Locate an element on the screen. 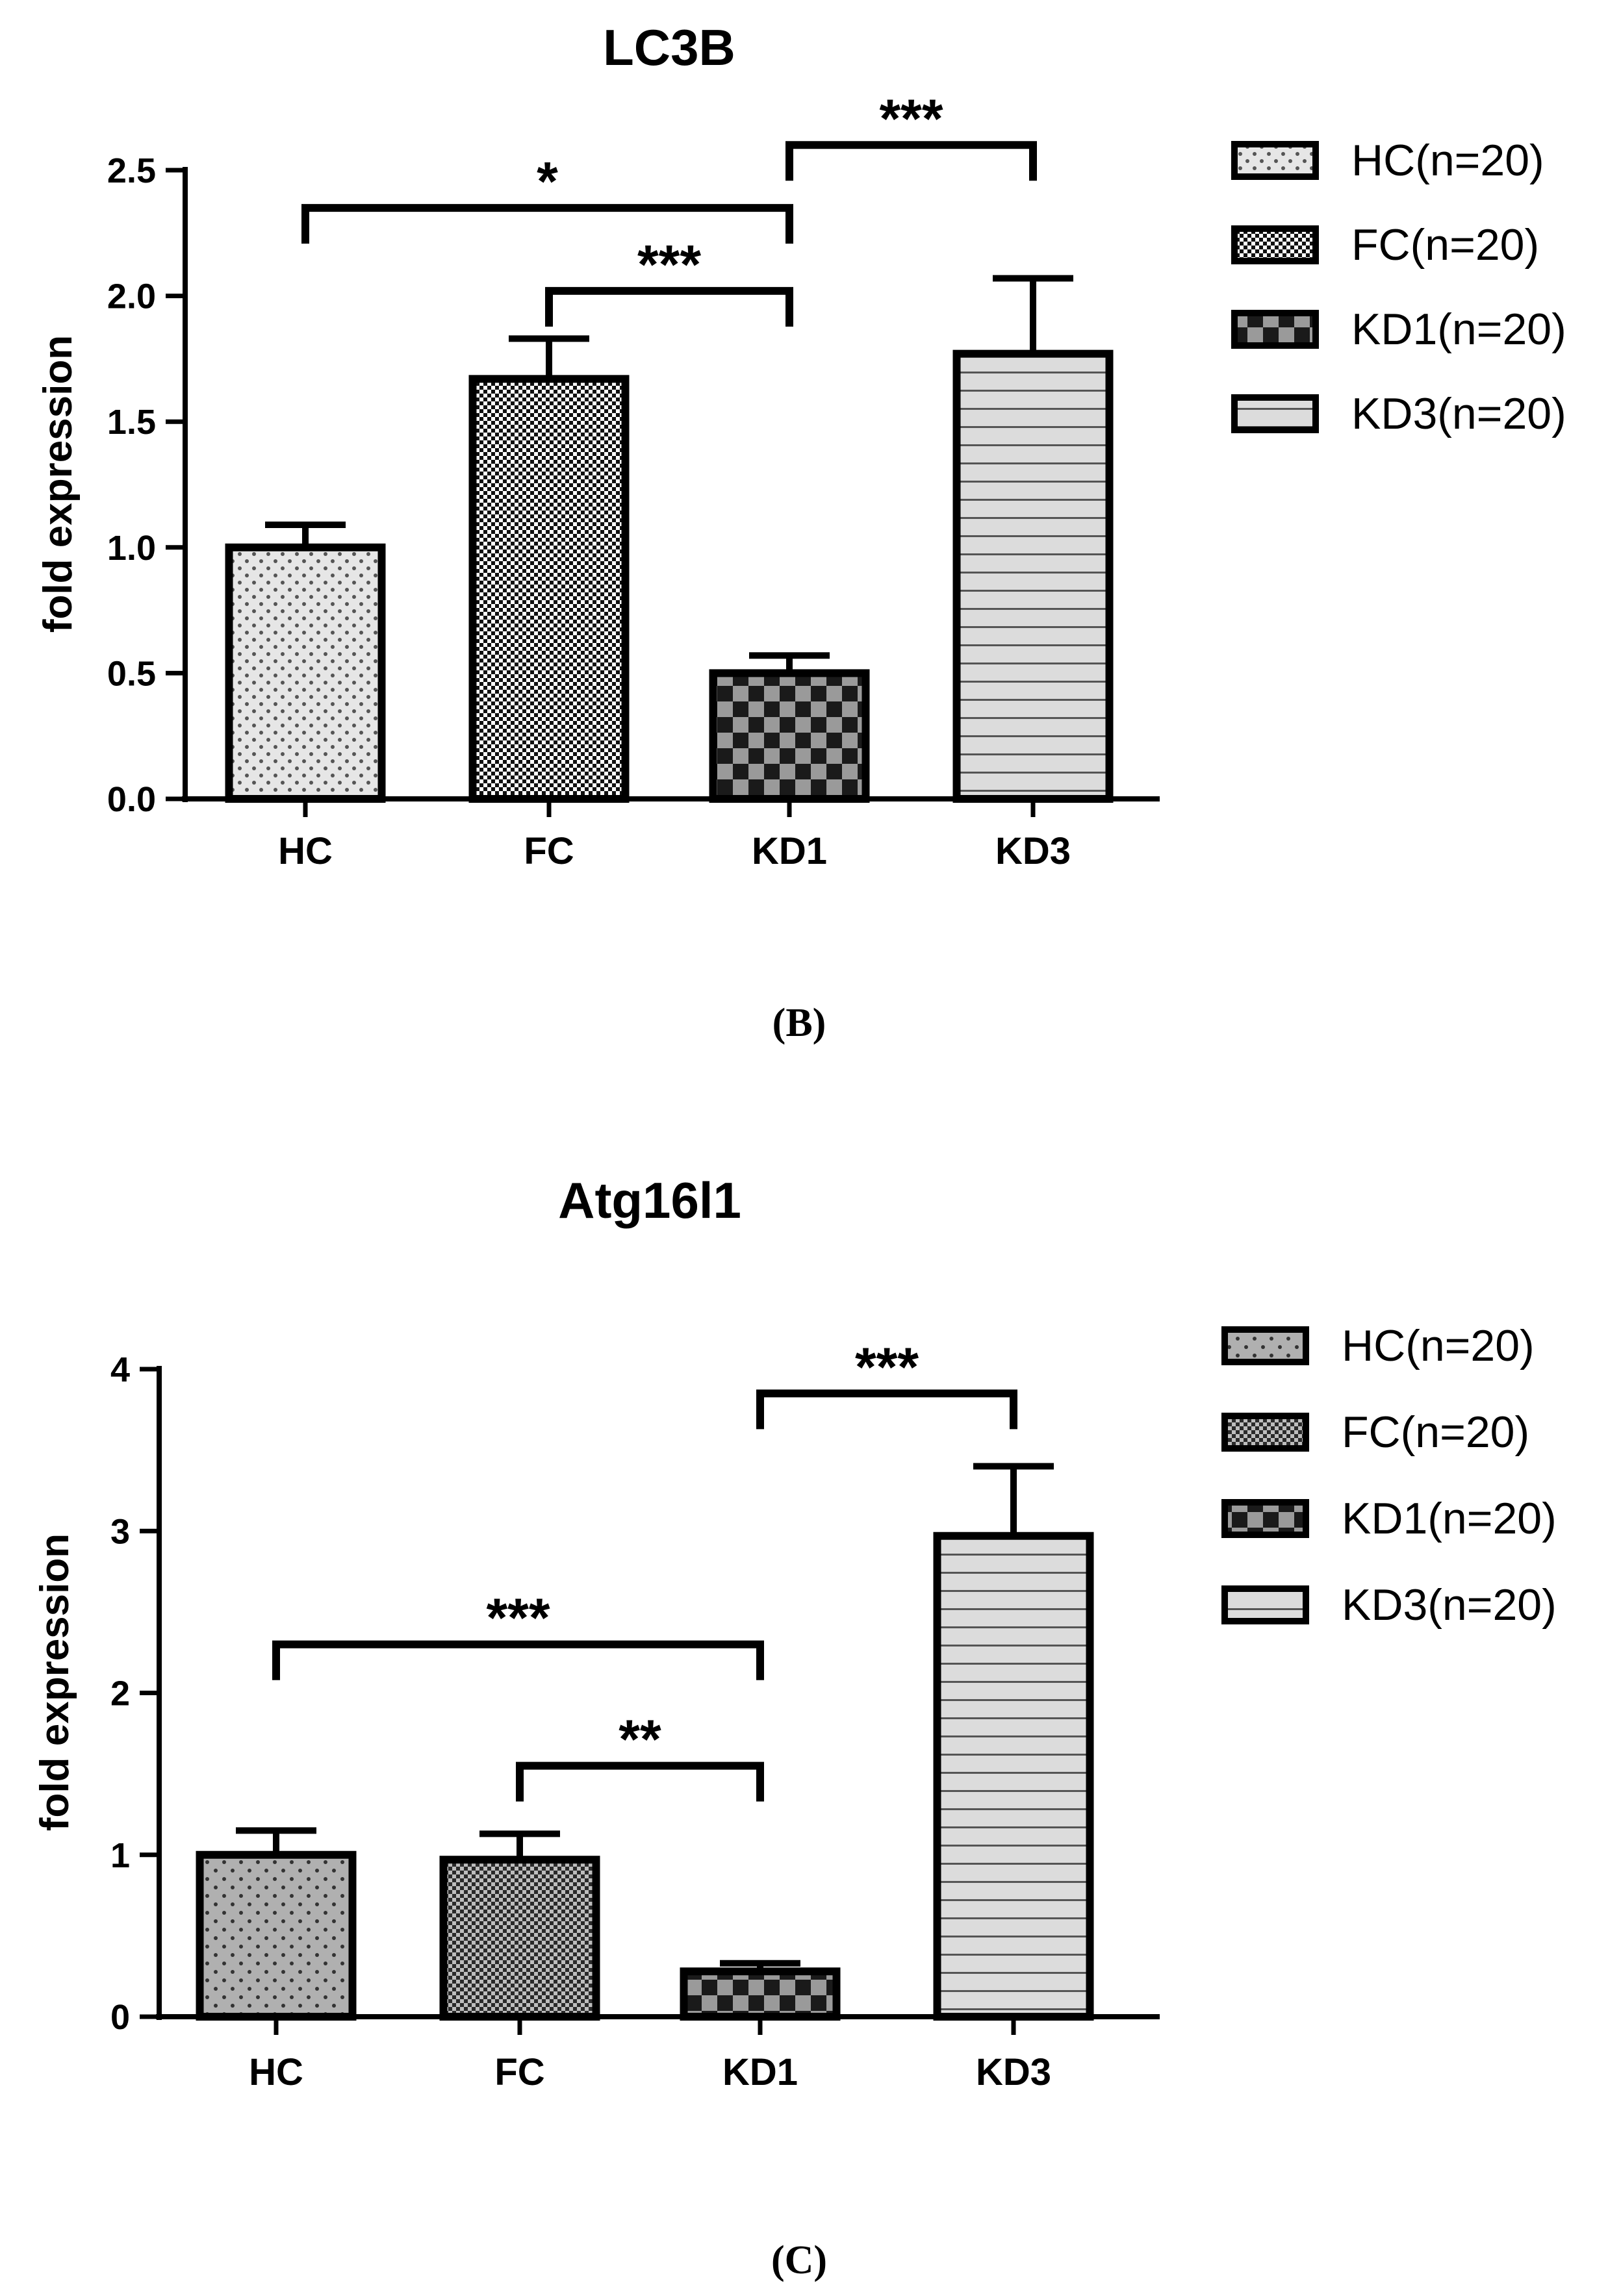 The image size is (1621, 2296). significance-brackets: ******** is located at coordinates (644, 1569).